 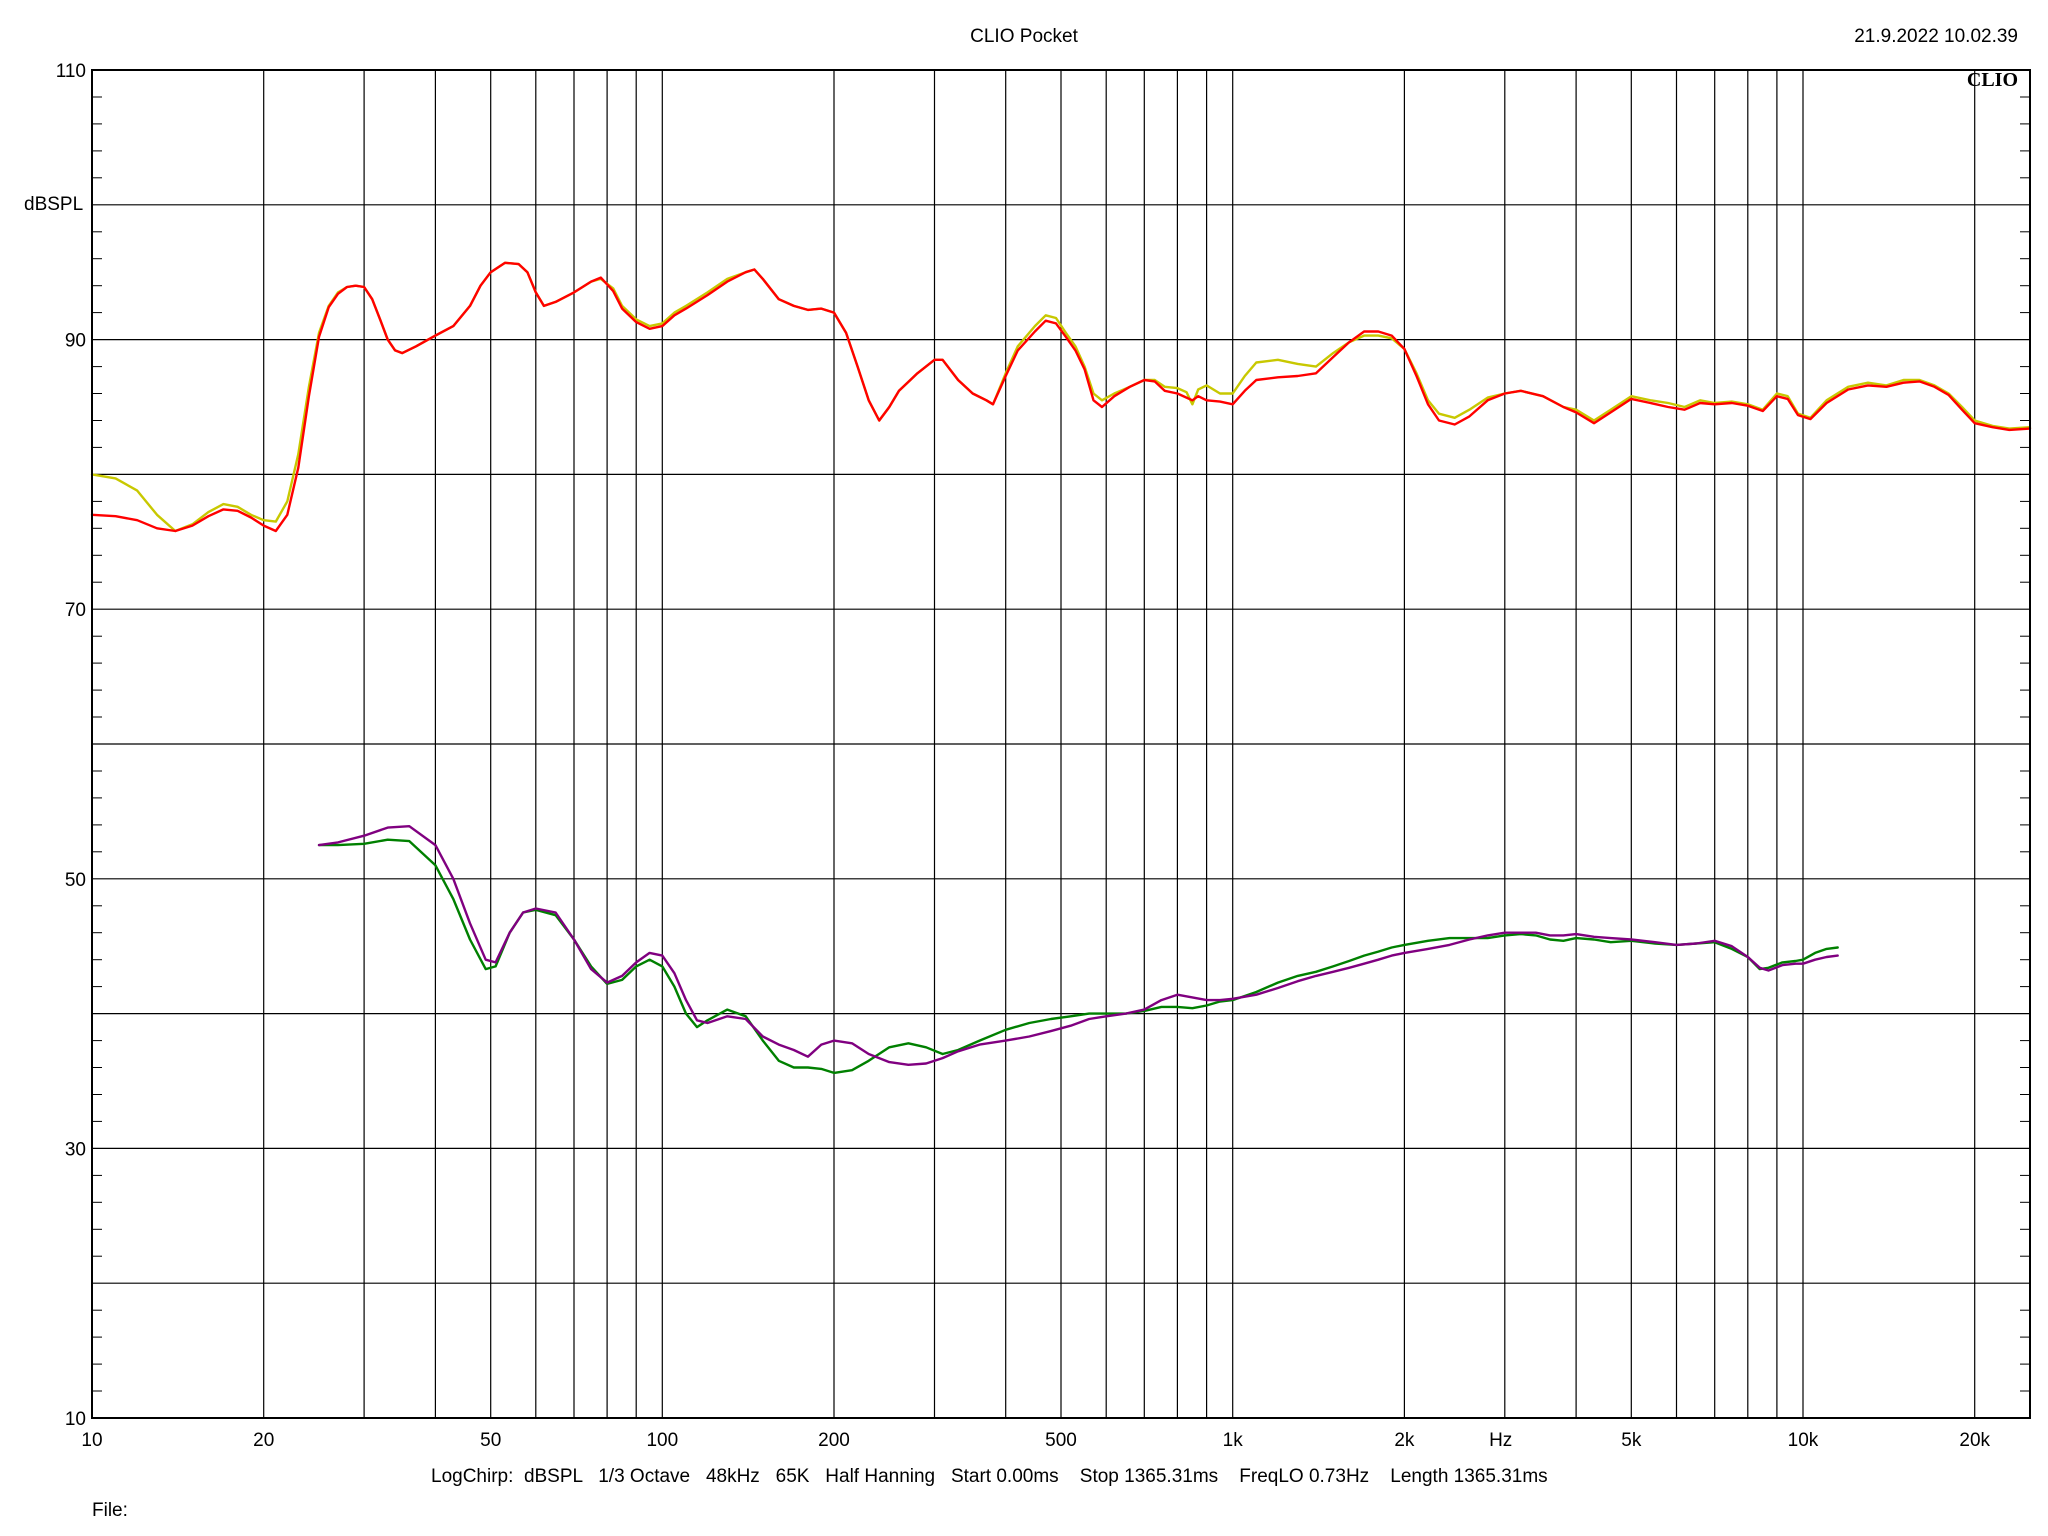 I want to click on timestamp: 21.9.2022 10.02.39, so click(x=1936, y=36).